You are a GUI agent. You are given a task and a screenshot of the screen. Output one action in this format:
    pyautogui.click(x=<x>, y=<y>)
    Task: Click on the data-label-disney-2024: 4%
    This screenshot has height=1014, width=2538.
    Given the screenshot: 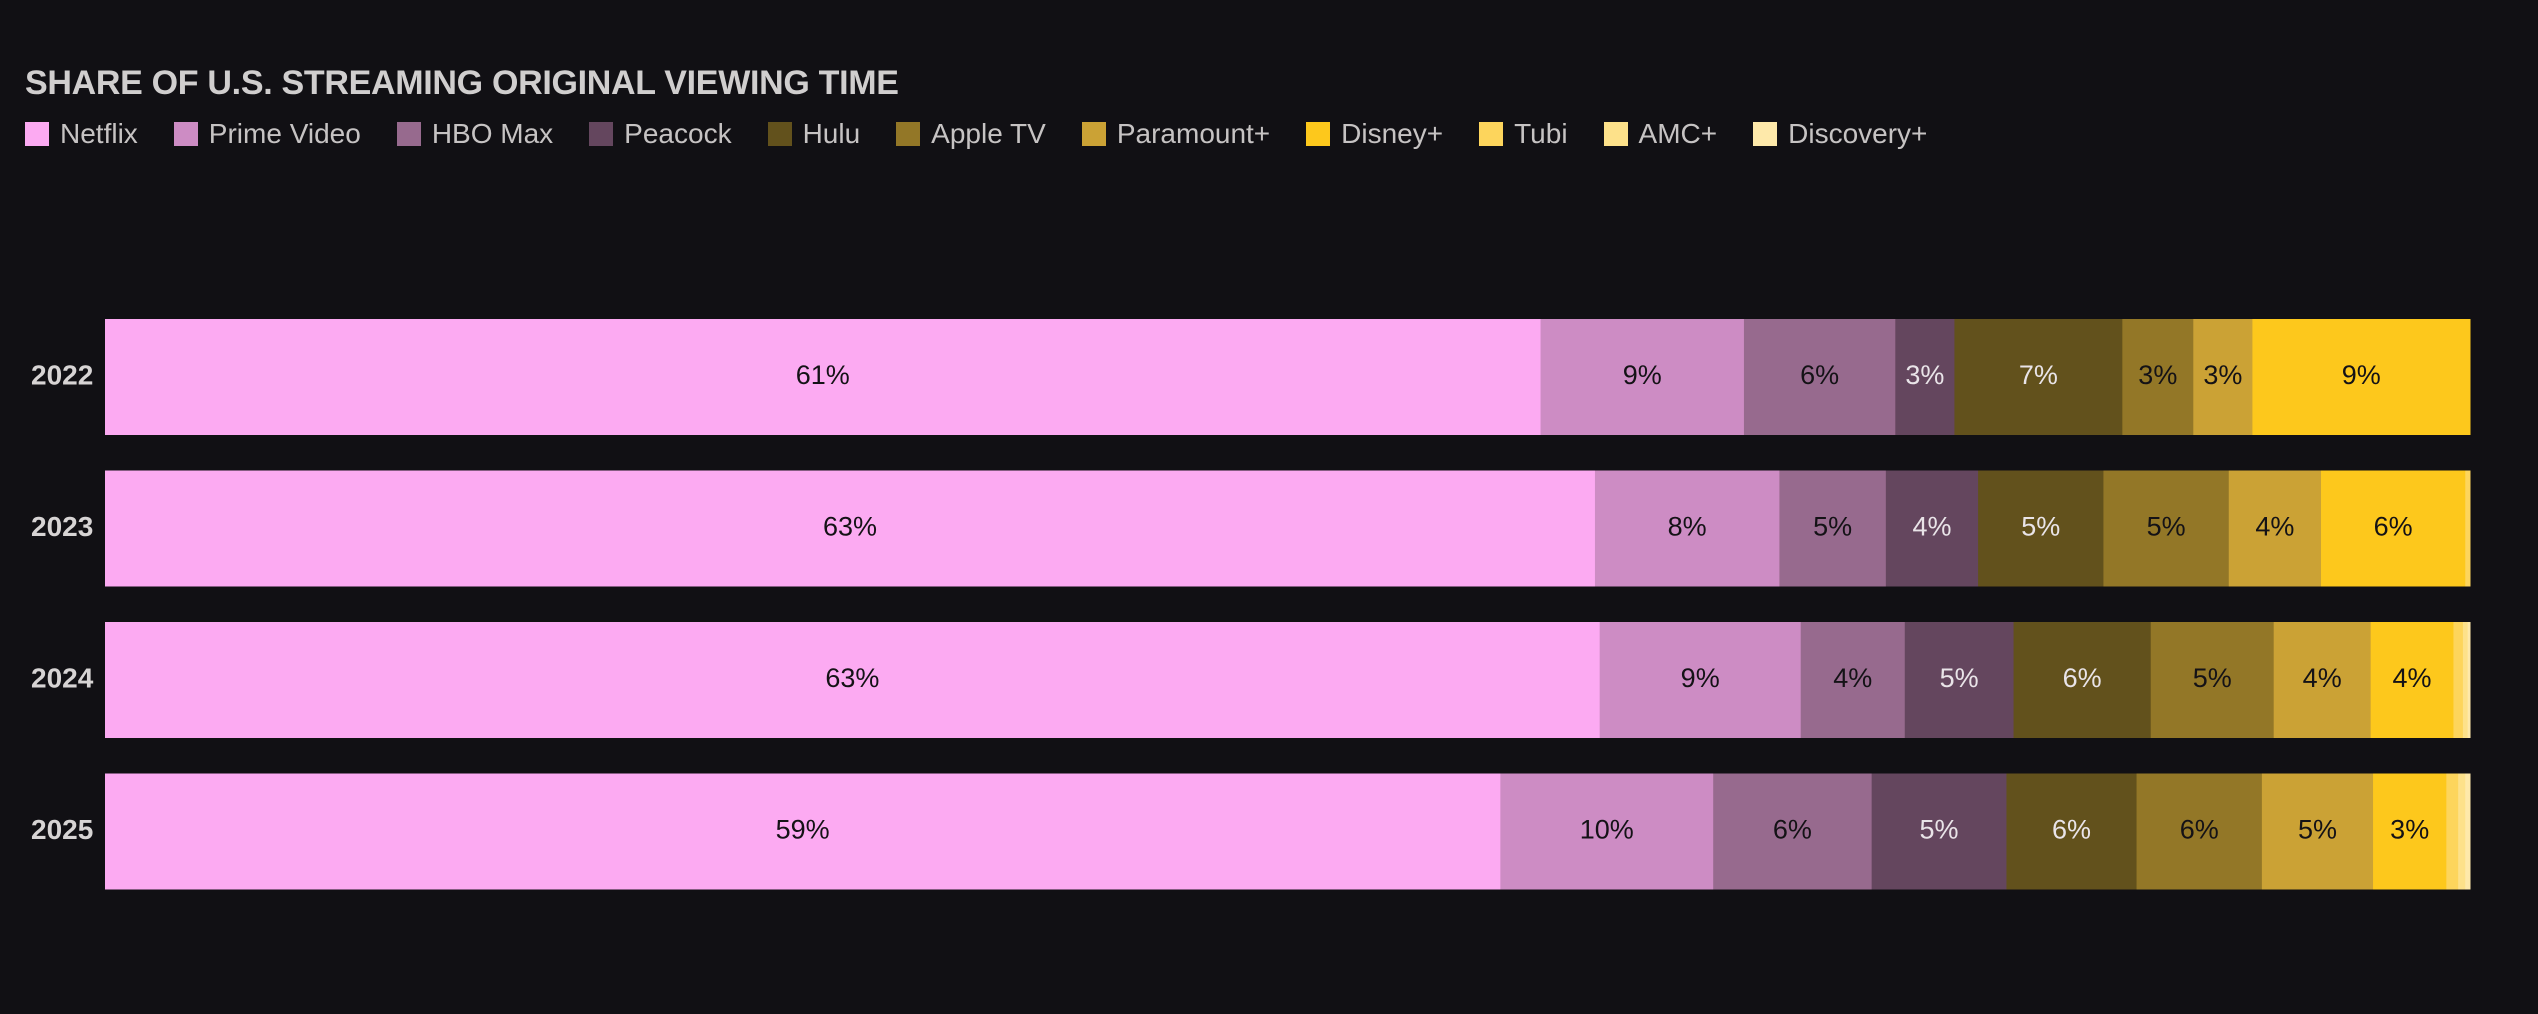 What is the action you would take?
    pyautogui.click(x=2412, y=678)
    